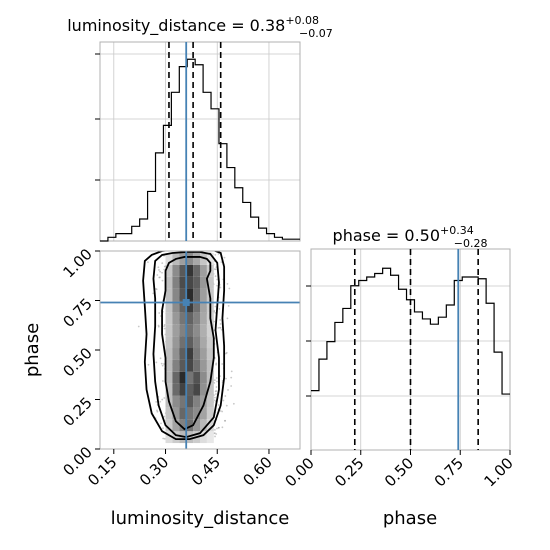  Describe the element at coordinates (154, 471) in the screenshot. I see `joint-xtick-label: 0.30` at that location.